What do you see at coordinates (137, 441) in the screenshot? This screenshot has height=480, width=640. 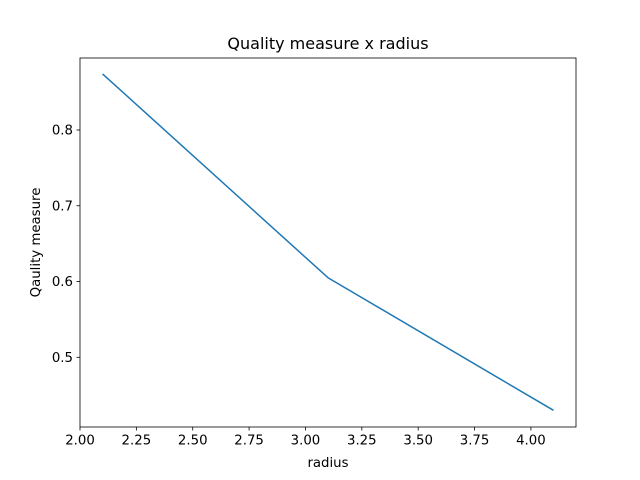 I see `x-tick-label: 2.25` at bounding box center [137, 441].